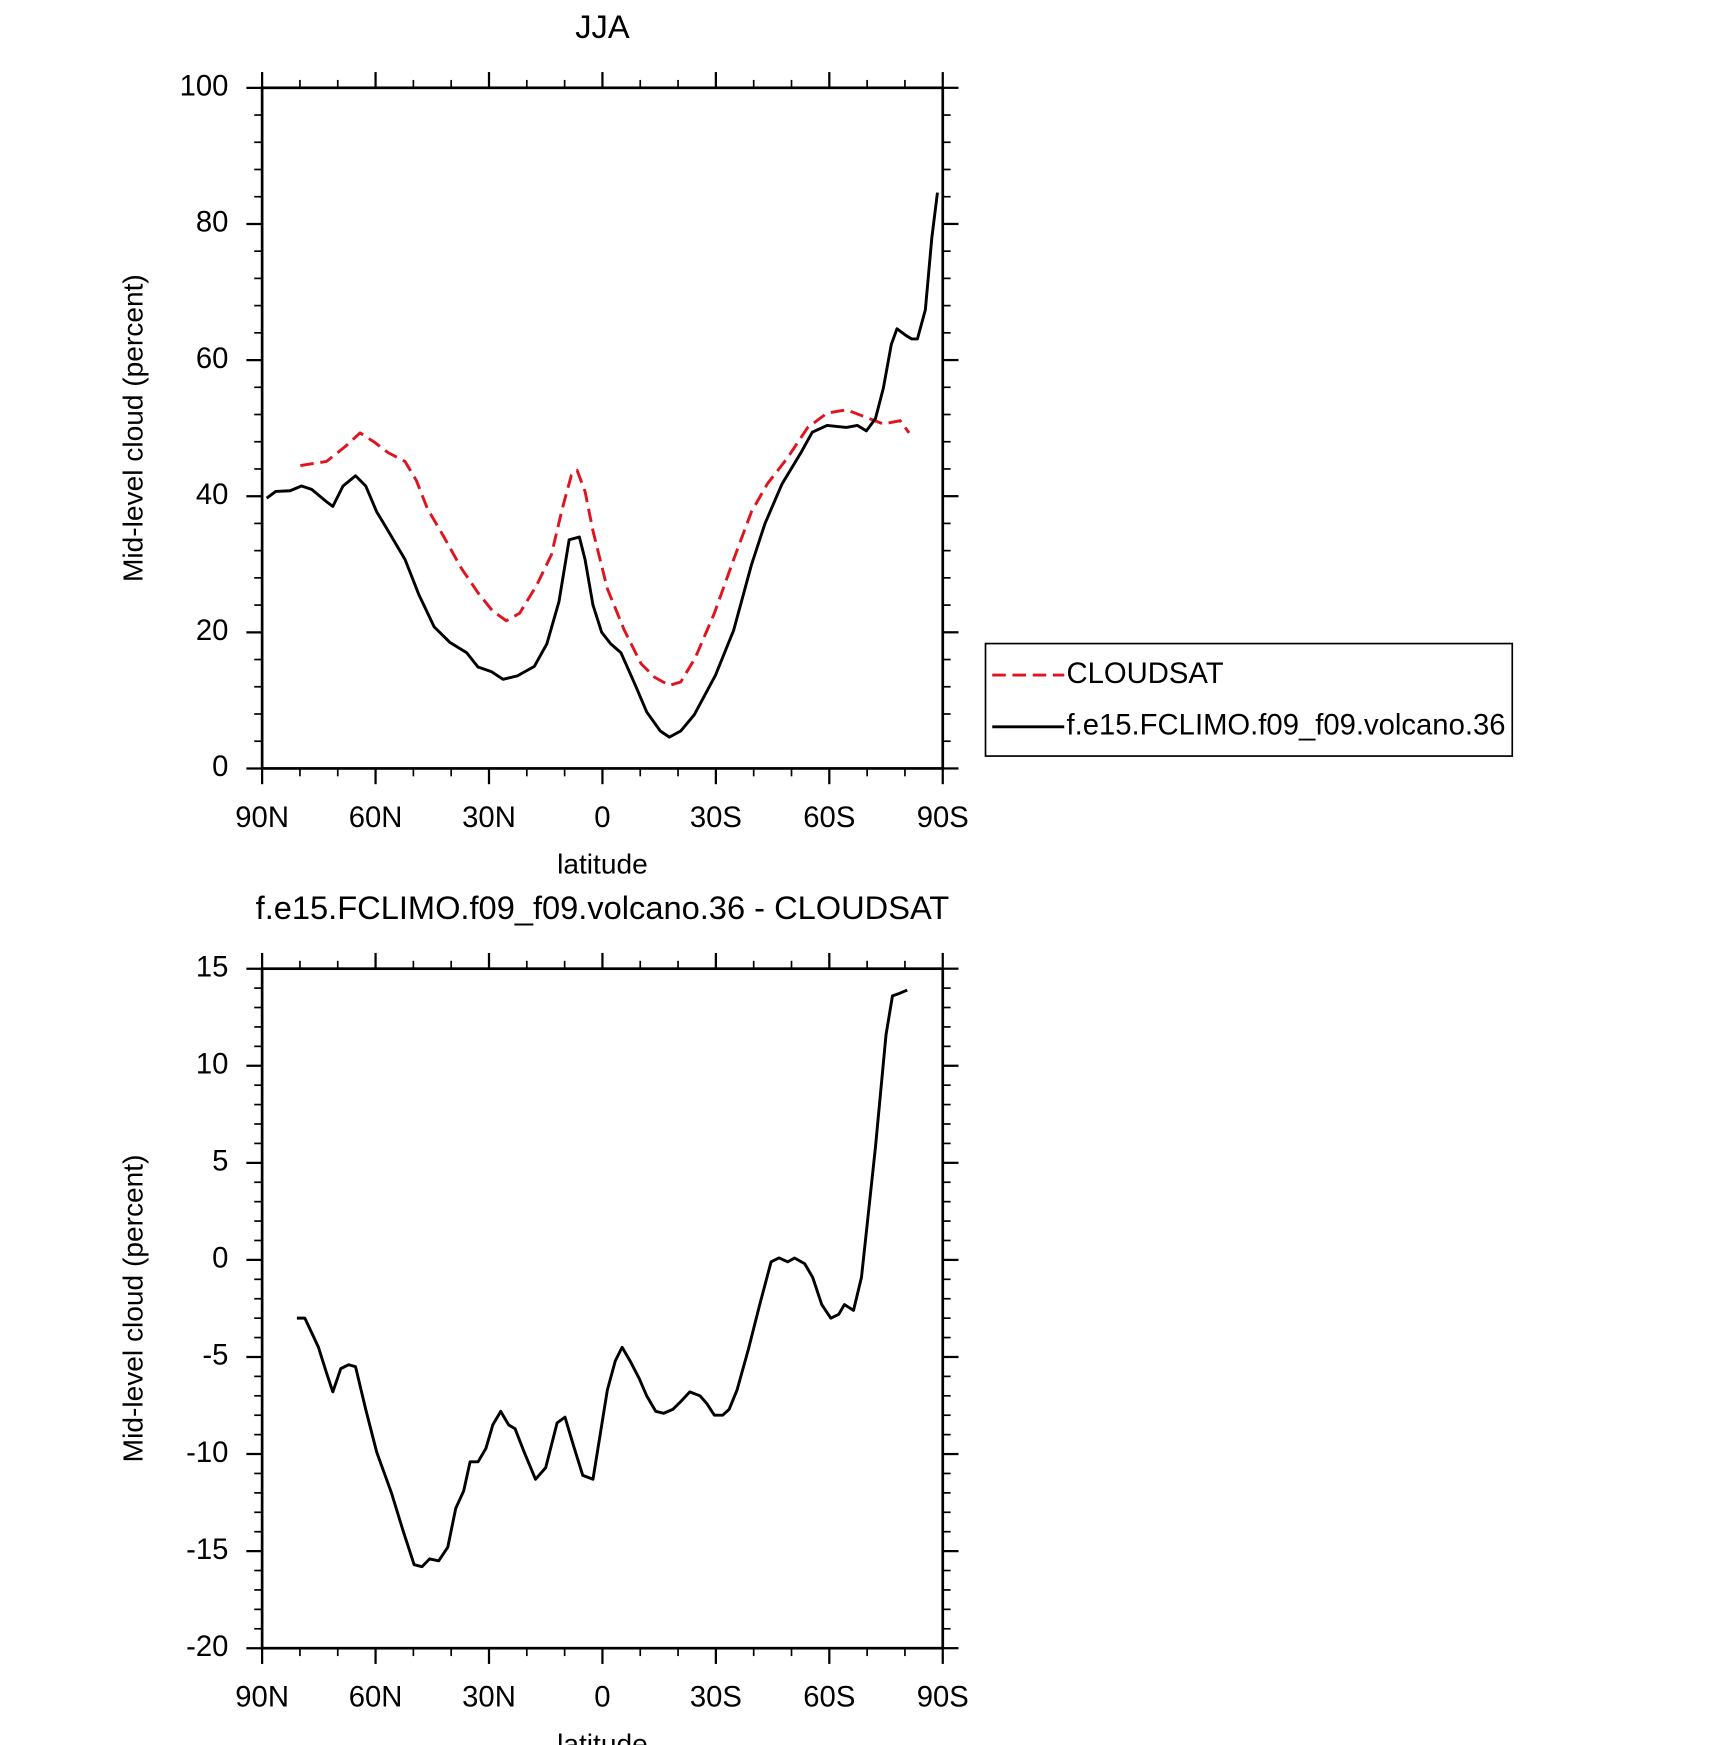  What do you see at coordinates (207, 1453) in the screenshot?
I see `y-tick-label: -10` at bounding box center [207, 1453].